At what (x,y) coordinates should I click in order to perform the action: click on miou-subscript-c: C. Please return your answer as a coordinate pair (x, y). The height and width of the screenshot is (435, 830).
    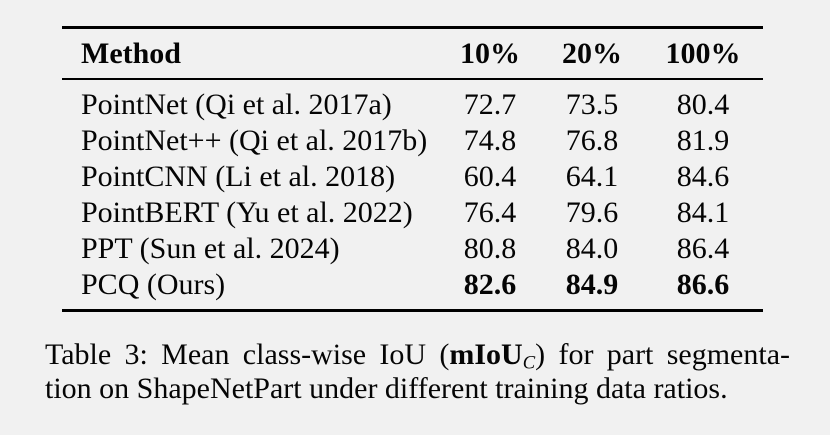
    Looking at the image, I should click on (529, 363).